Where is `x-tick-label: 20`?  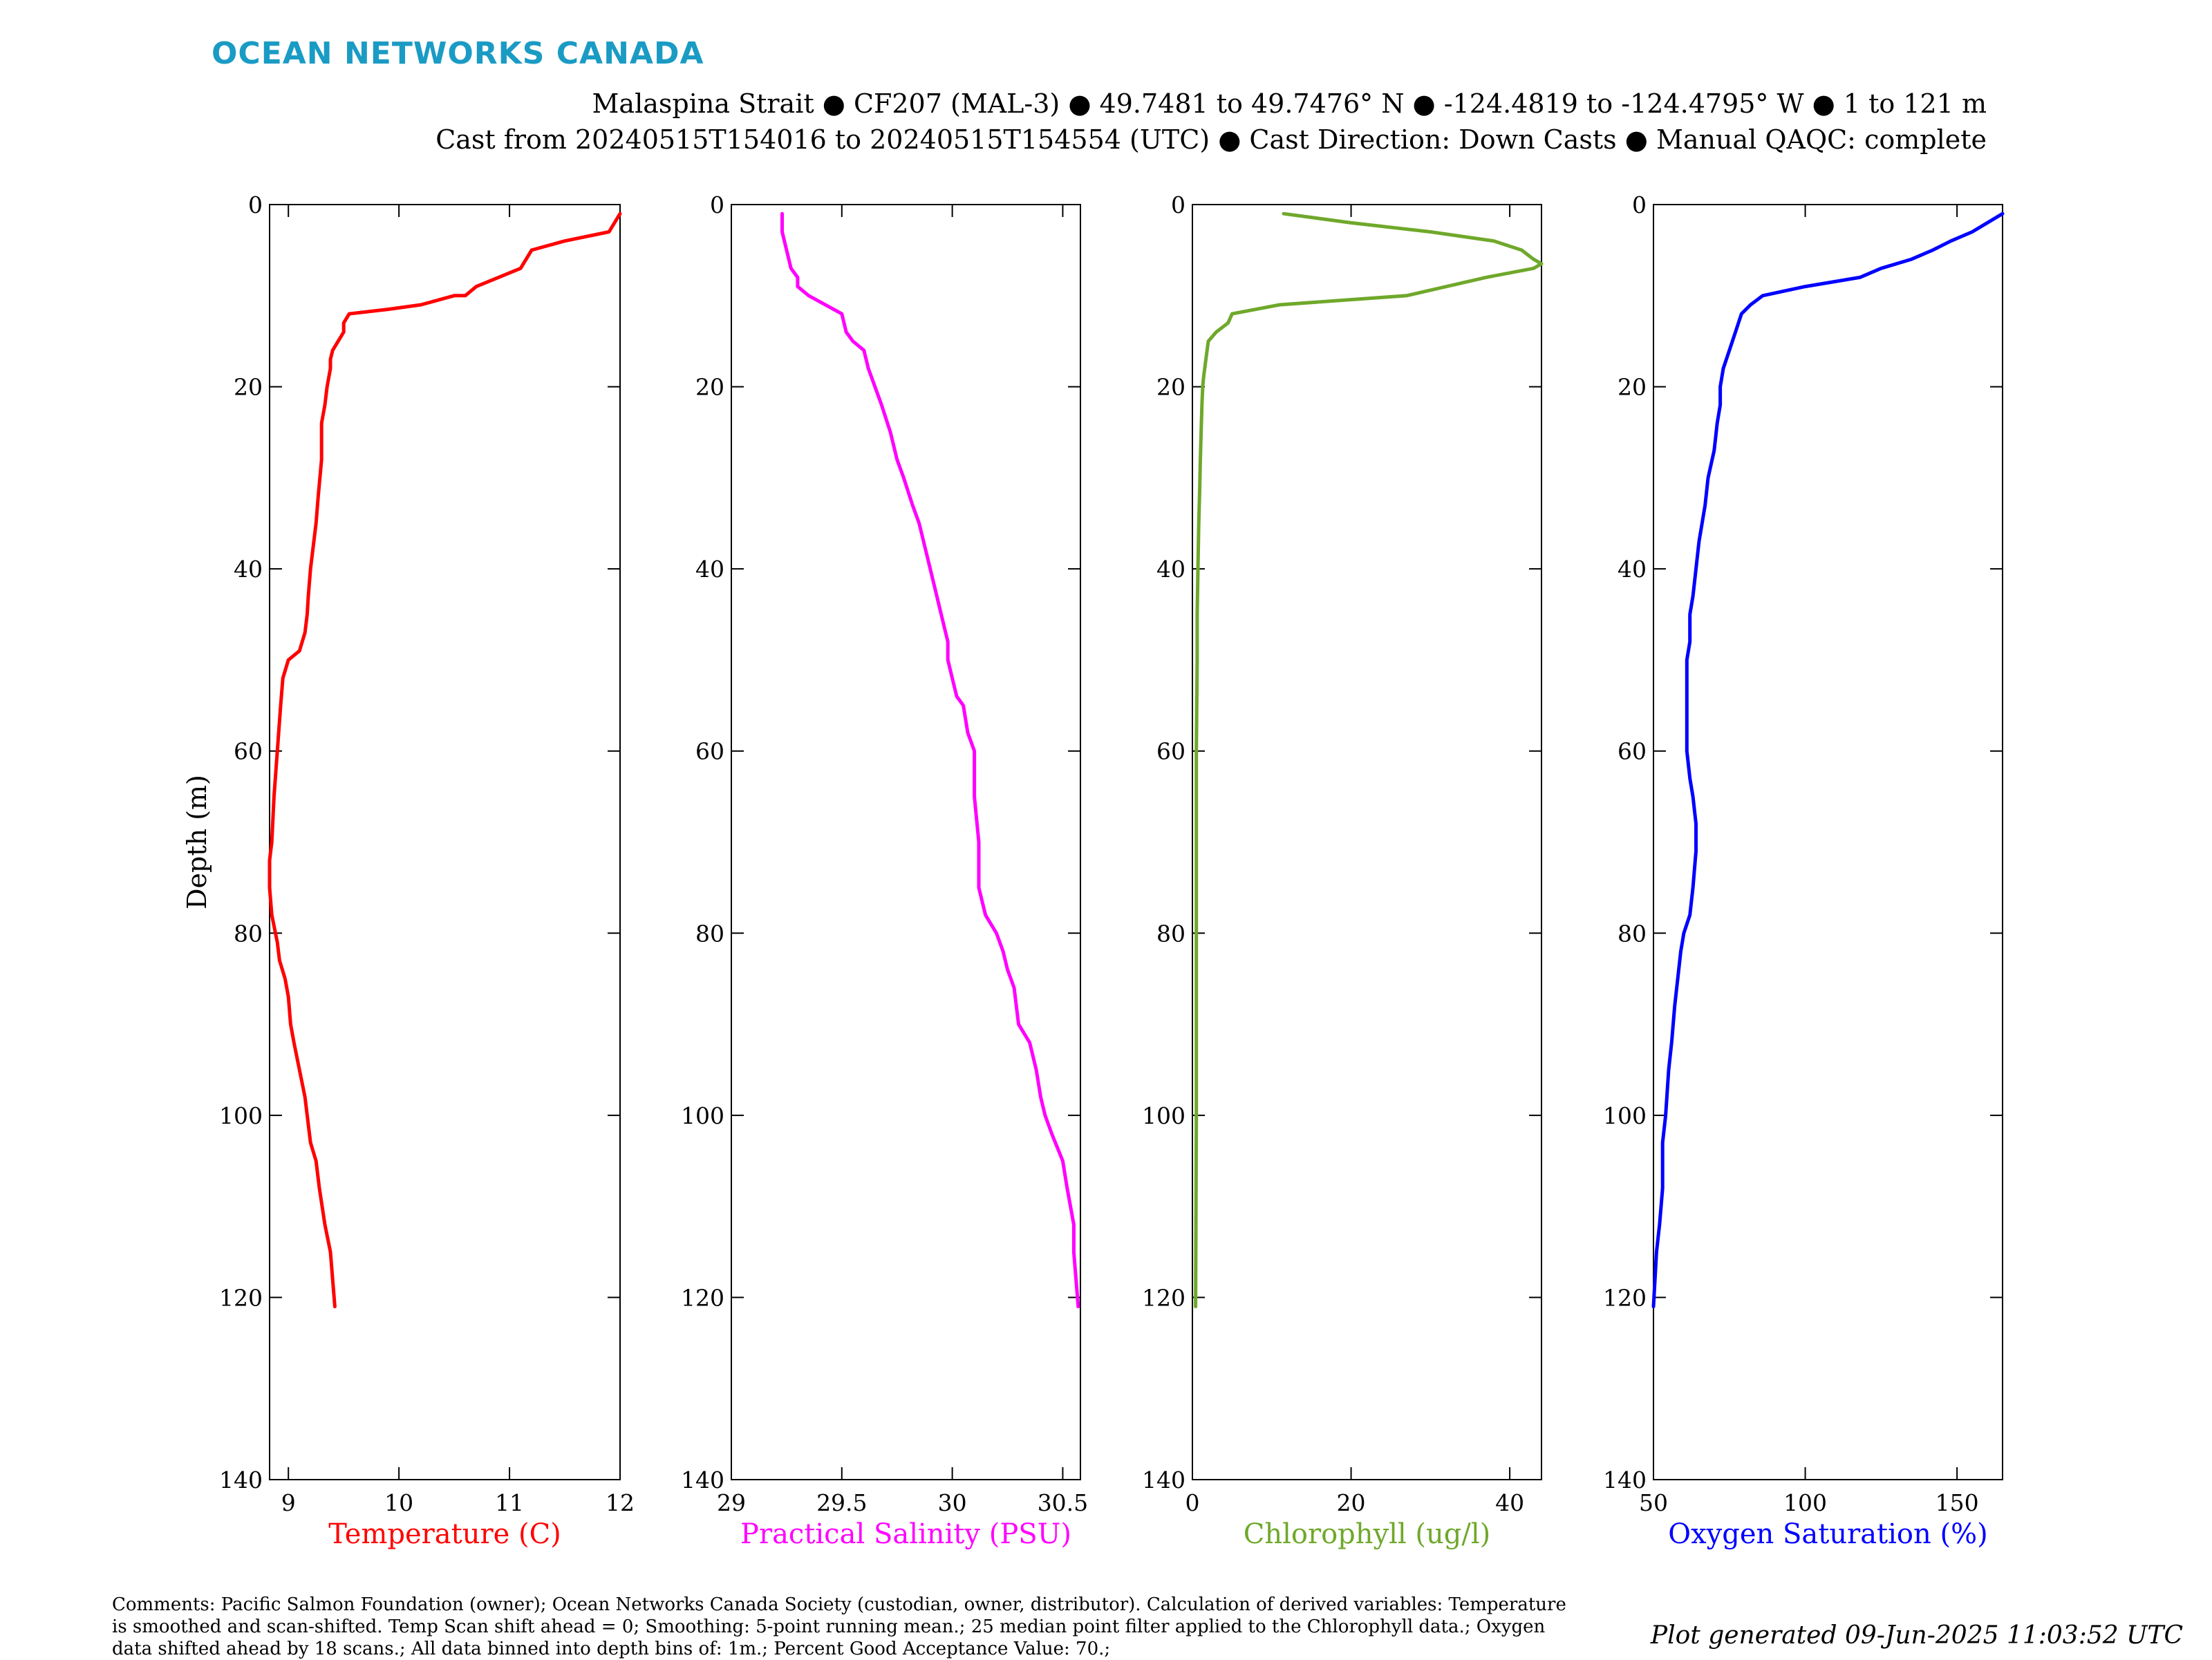
x-tick-label: 20 is located at coordinates (1351, 1502).